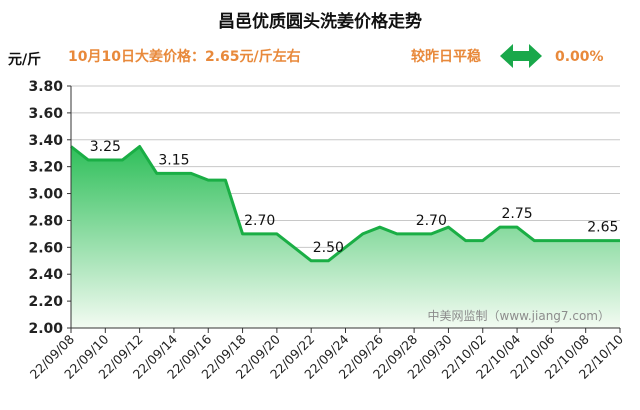 The image size is (640, 410). I want to click on y-tick-label: 3.40, so click(45, 141).